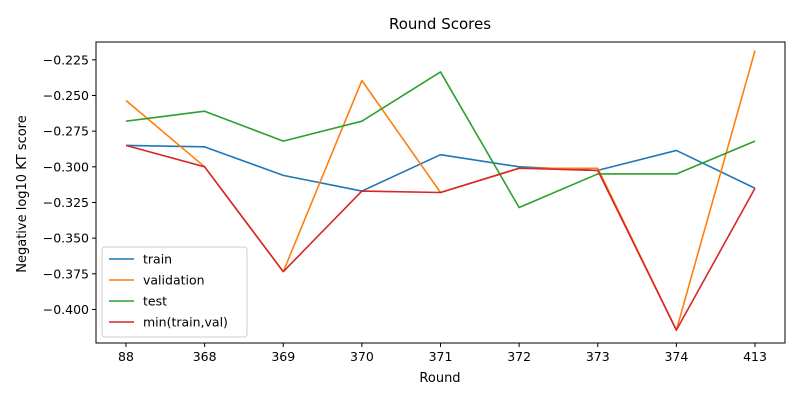 This screenshot has width=800, height=400. What do you see at coordinates (66, 131) in the screenshot?
I see `y-tick-label: −0.275` at bounding box center [66, 131].